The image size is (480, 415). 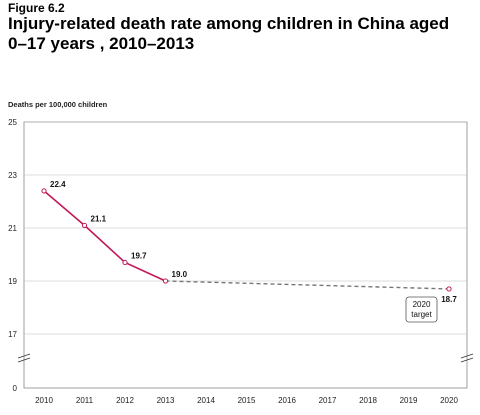 What do you see at coordinates (368, 400) in the screenshot?
I see `x-tick-2018: 2018` at bounding box center [368, 400].